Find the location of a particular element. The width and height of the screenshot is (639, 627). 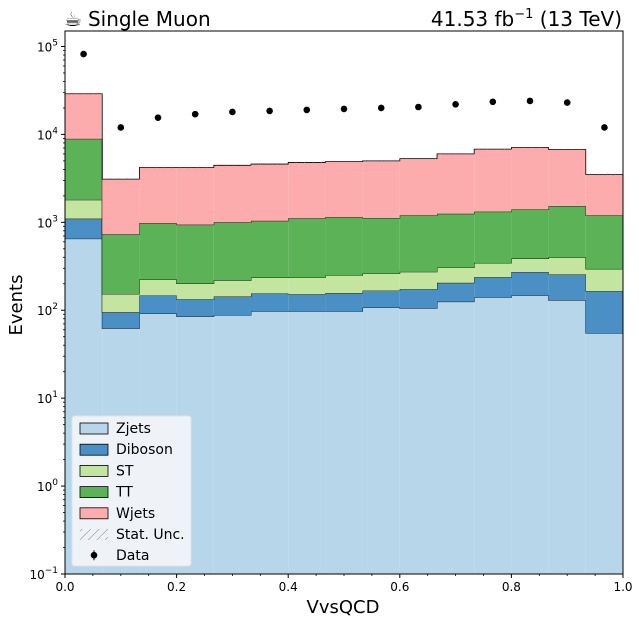

coffee-cup-icon: ☕ is located at coordinates (73, 19).